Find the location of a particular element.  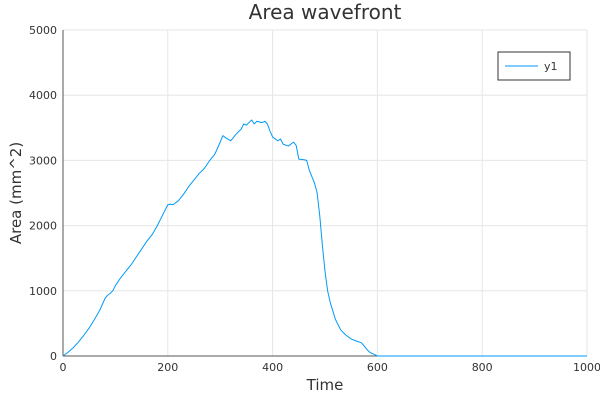

legend: y1 is located at coordinates (534, 66).